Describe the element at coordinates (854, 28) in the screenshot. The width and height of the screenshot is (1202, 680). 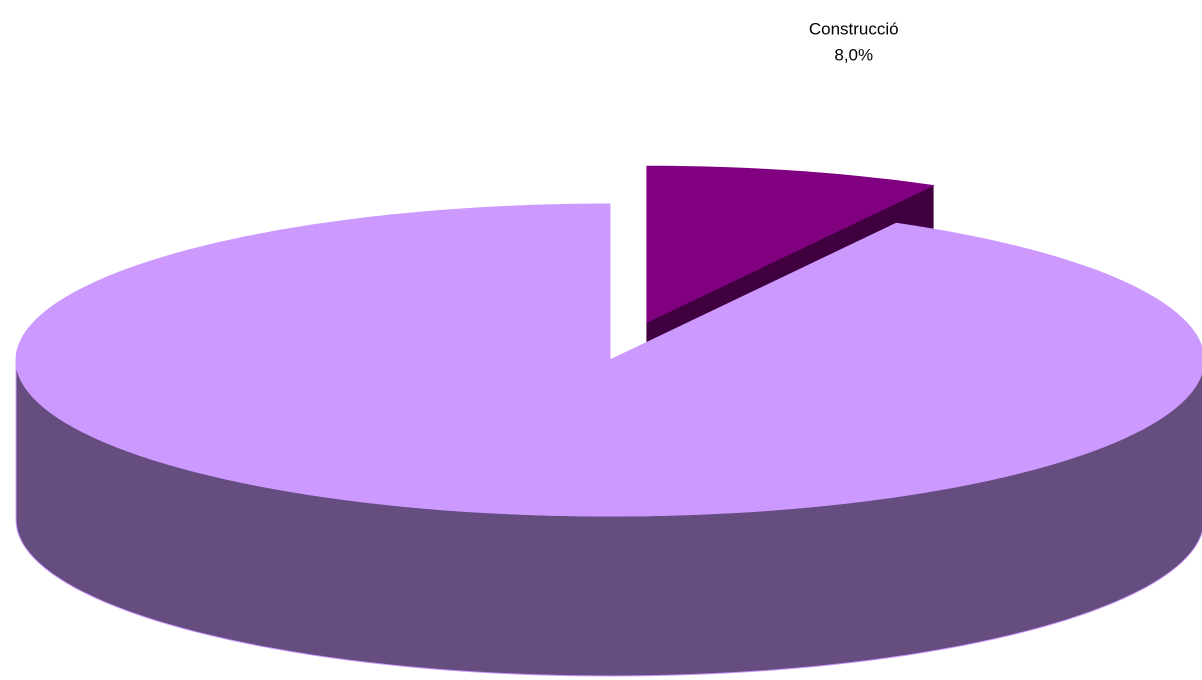
I see `slice-label: Construcció` at that location.